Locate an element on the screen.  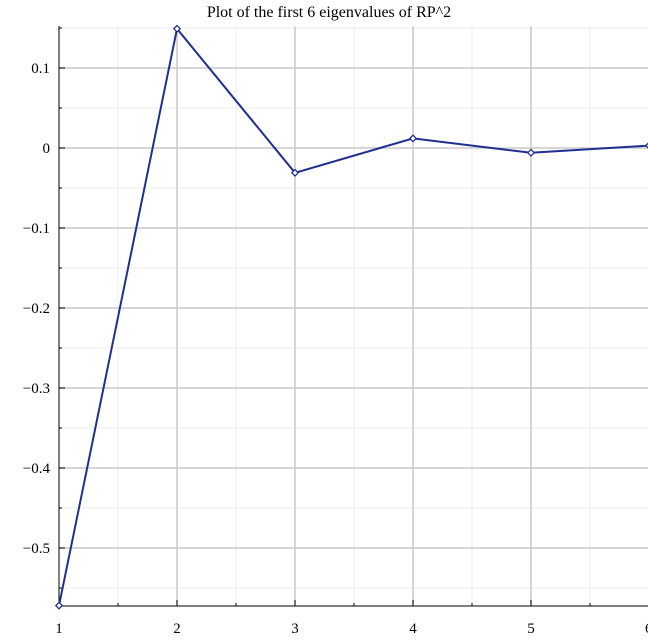
chart-title: Plot of the first 6 eigenvalues of RP^2 is located at coordinates (329, 12).